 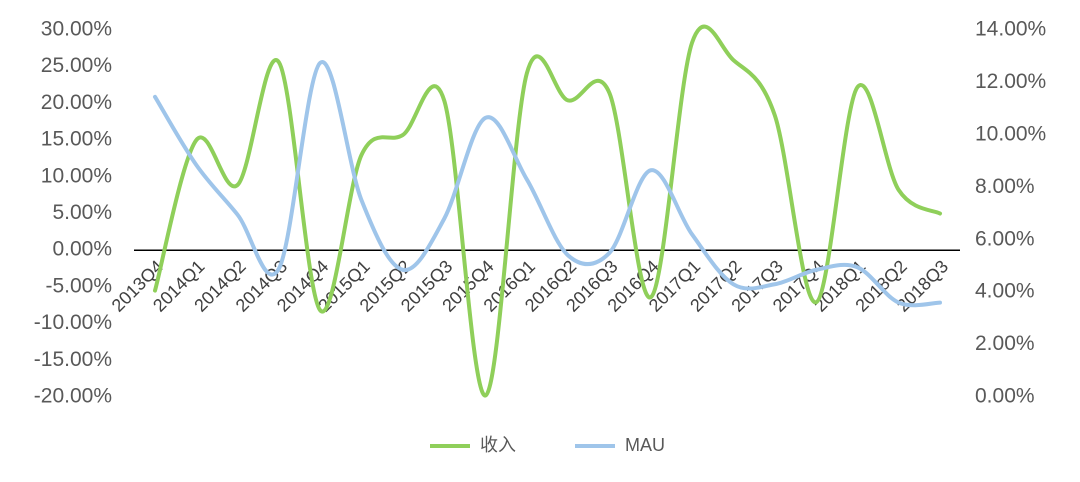 I want to click on y-tick-label: 5.00%, so click(x=82, y=212).